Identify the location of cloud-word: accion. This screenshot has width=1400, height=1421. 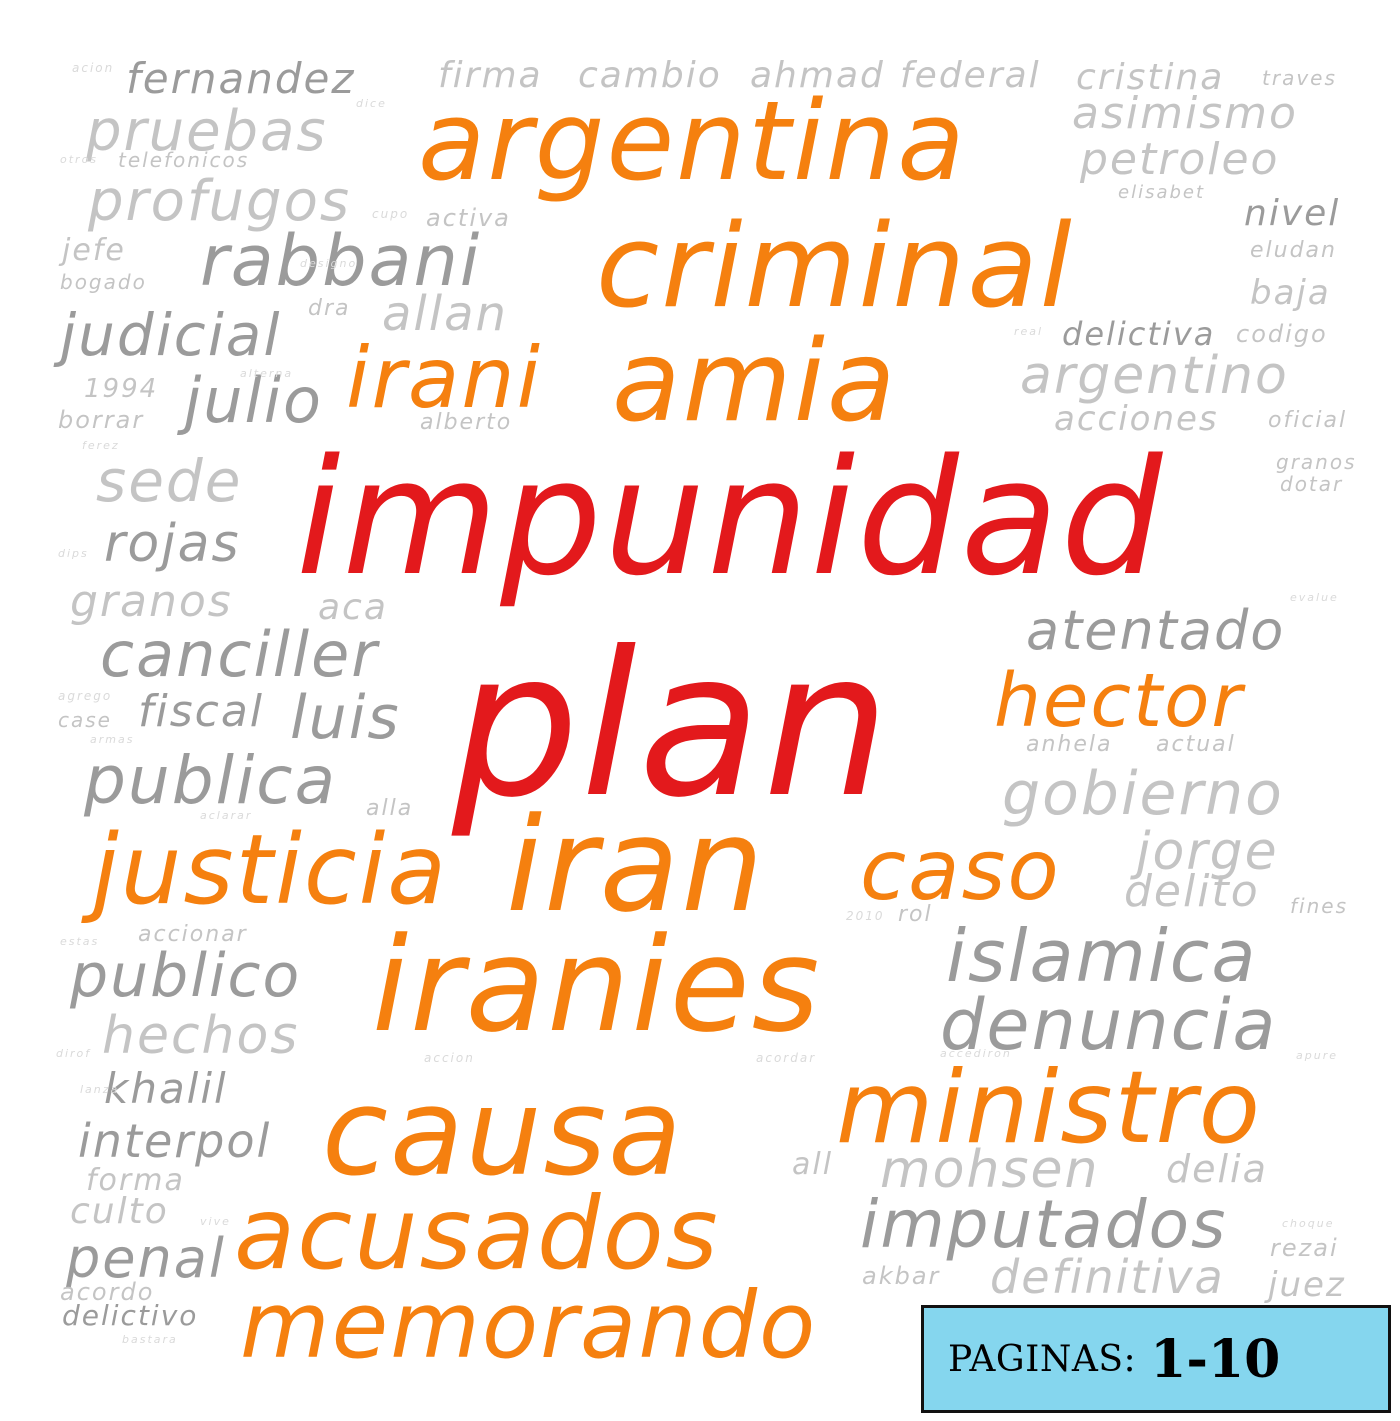
(449, 1058).